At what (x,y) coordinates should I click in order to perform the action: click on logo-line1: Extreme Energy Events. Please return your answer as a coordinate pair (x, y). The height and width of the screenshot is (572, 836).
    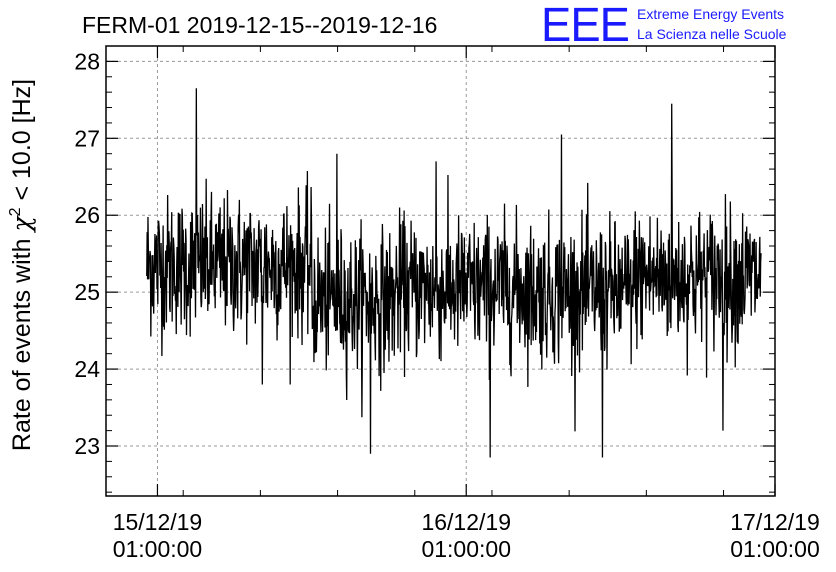
    Looking at the image, I should click on (710, 14).